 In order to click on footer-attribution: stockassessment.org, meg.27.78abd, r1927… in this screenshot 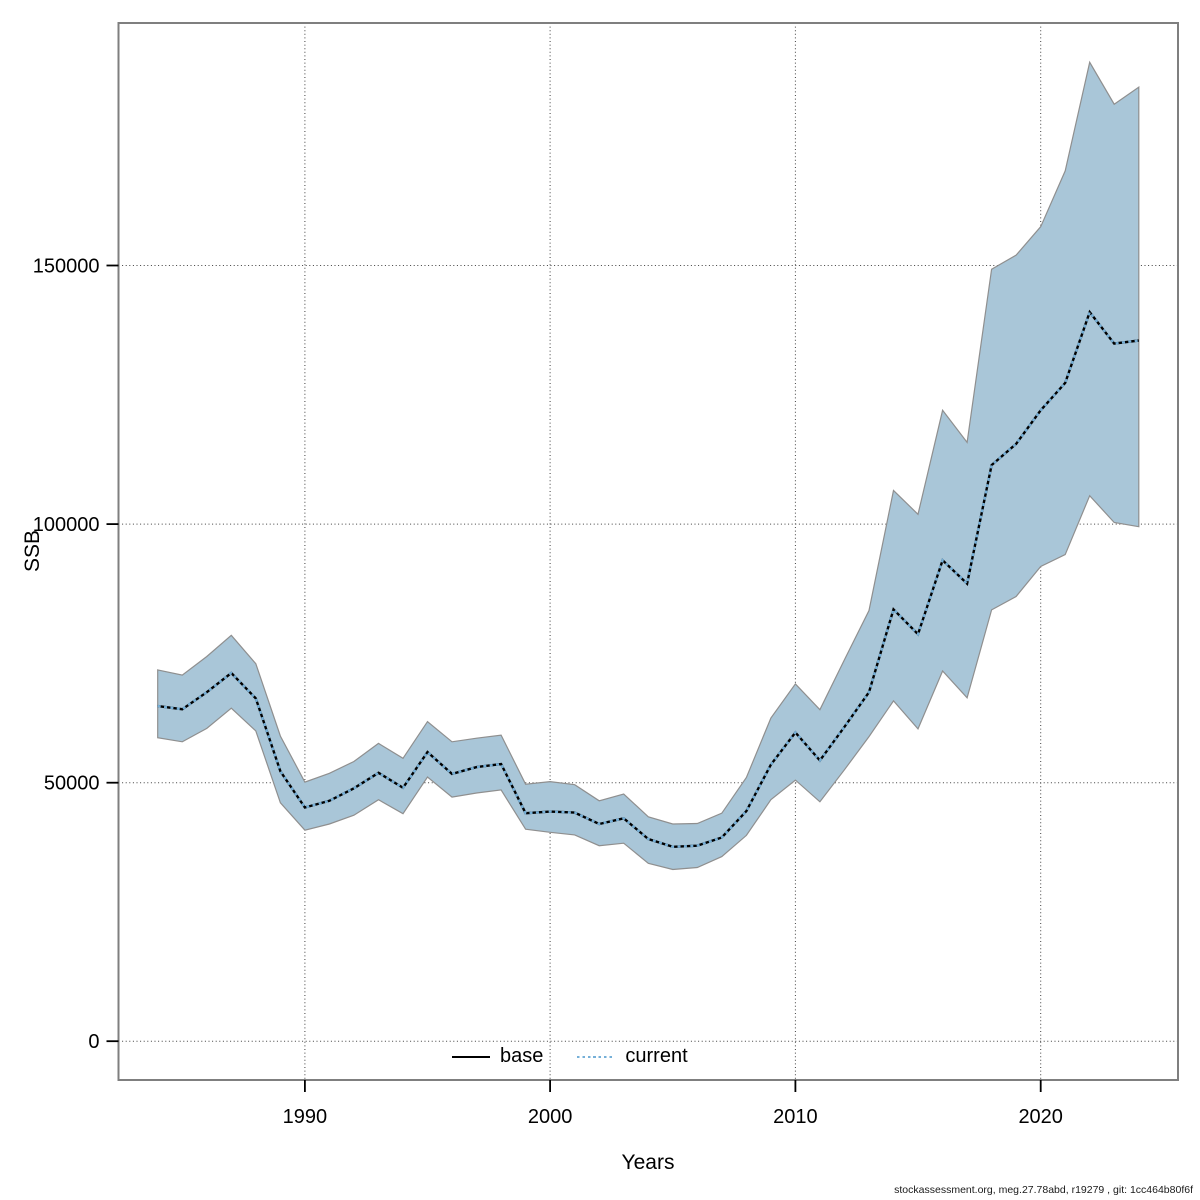, I will do `click(1043, 1190)`.